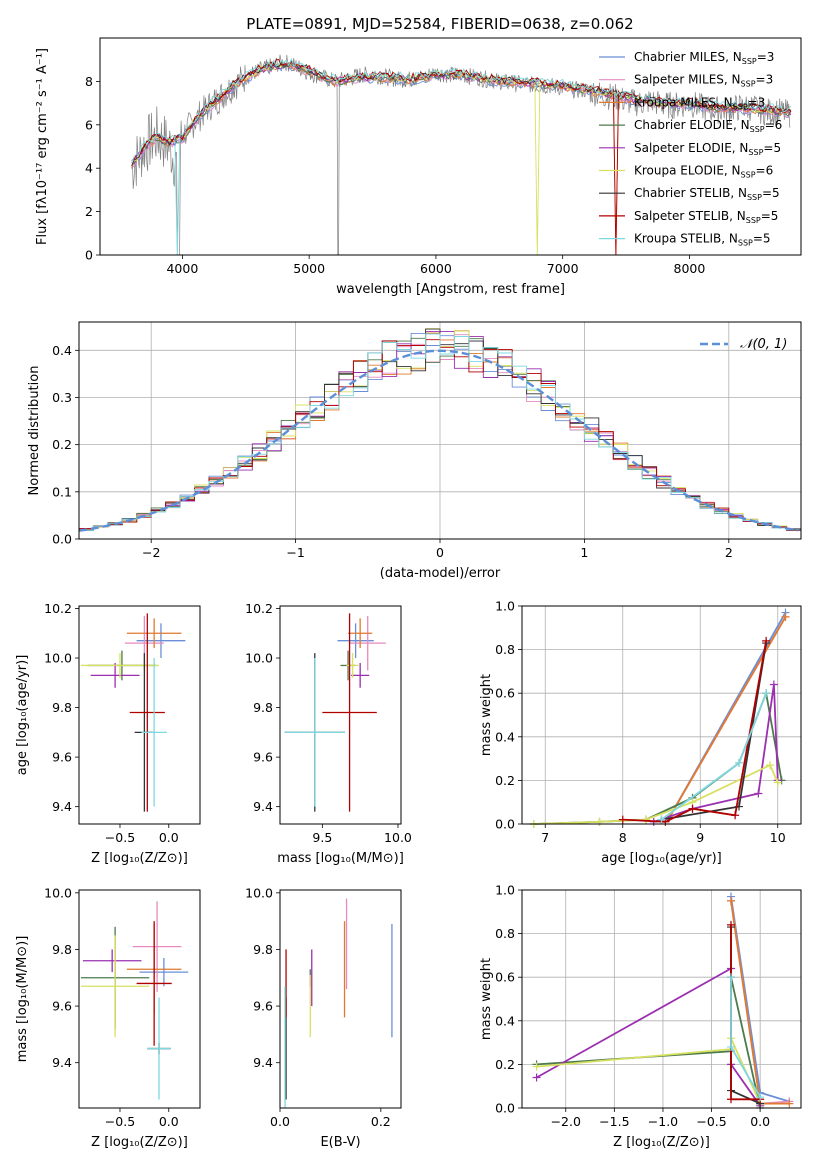  What do you see at coordinates (89, 255) in the screenshot?
I see `y-tick-label: 0` at bounding box center [89, 255].